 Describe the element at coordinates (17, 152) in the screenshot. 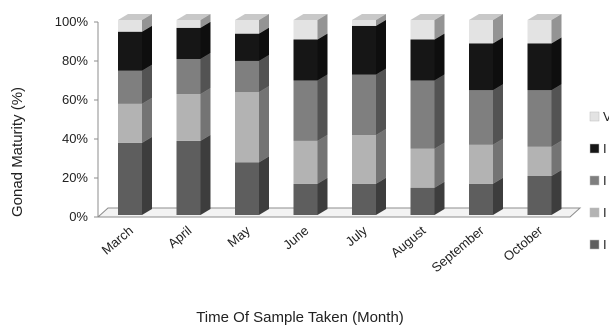

I see `y-axis-title: Gonad Maturity (%)` at that location.